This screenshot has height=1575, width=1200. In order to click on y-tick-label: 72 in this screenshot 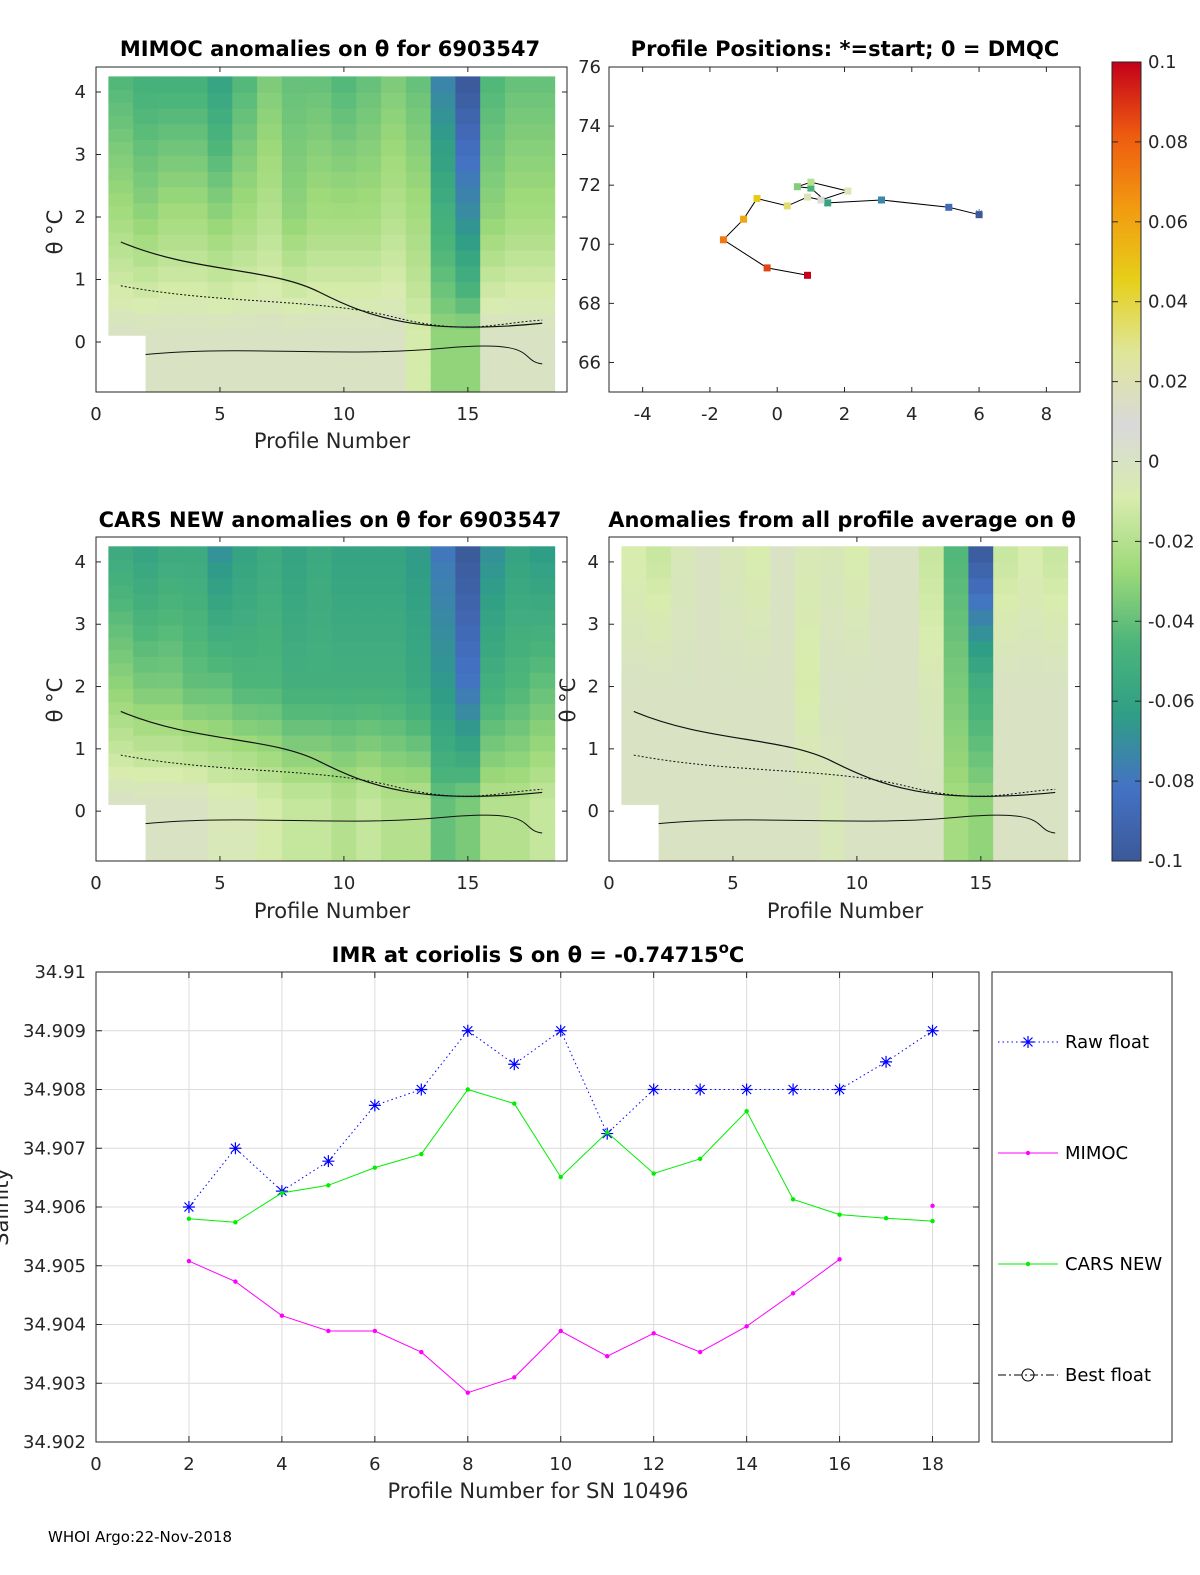, I will do `click(589, 185)`.